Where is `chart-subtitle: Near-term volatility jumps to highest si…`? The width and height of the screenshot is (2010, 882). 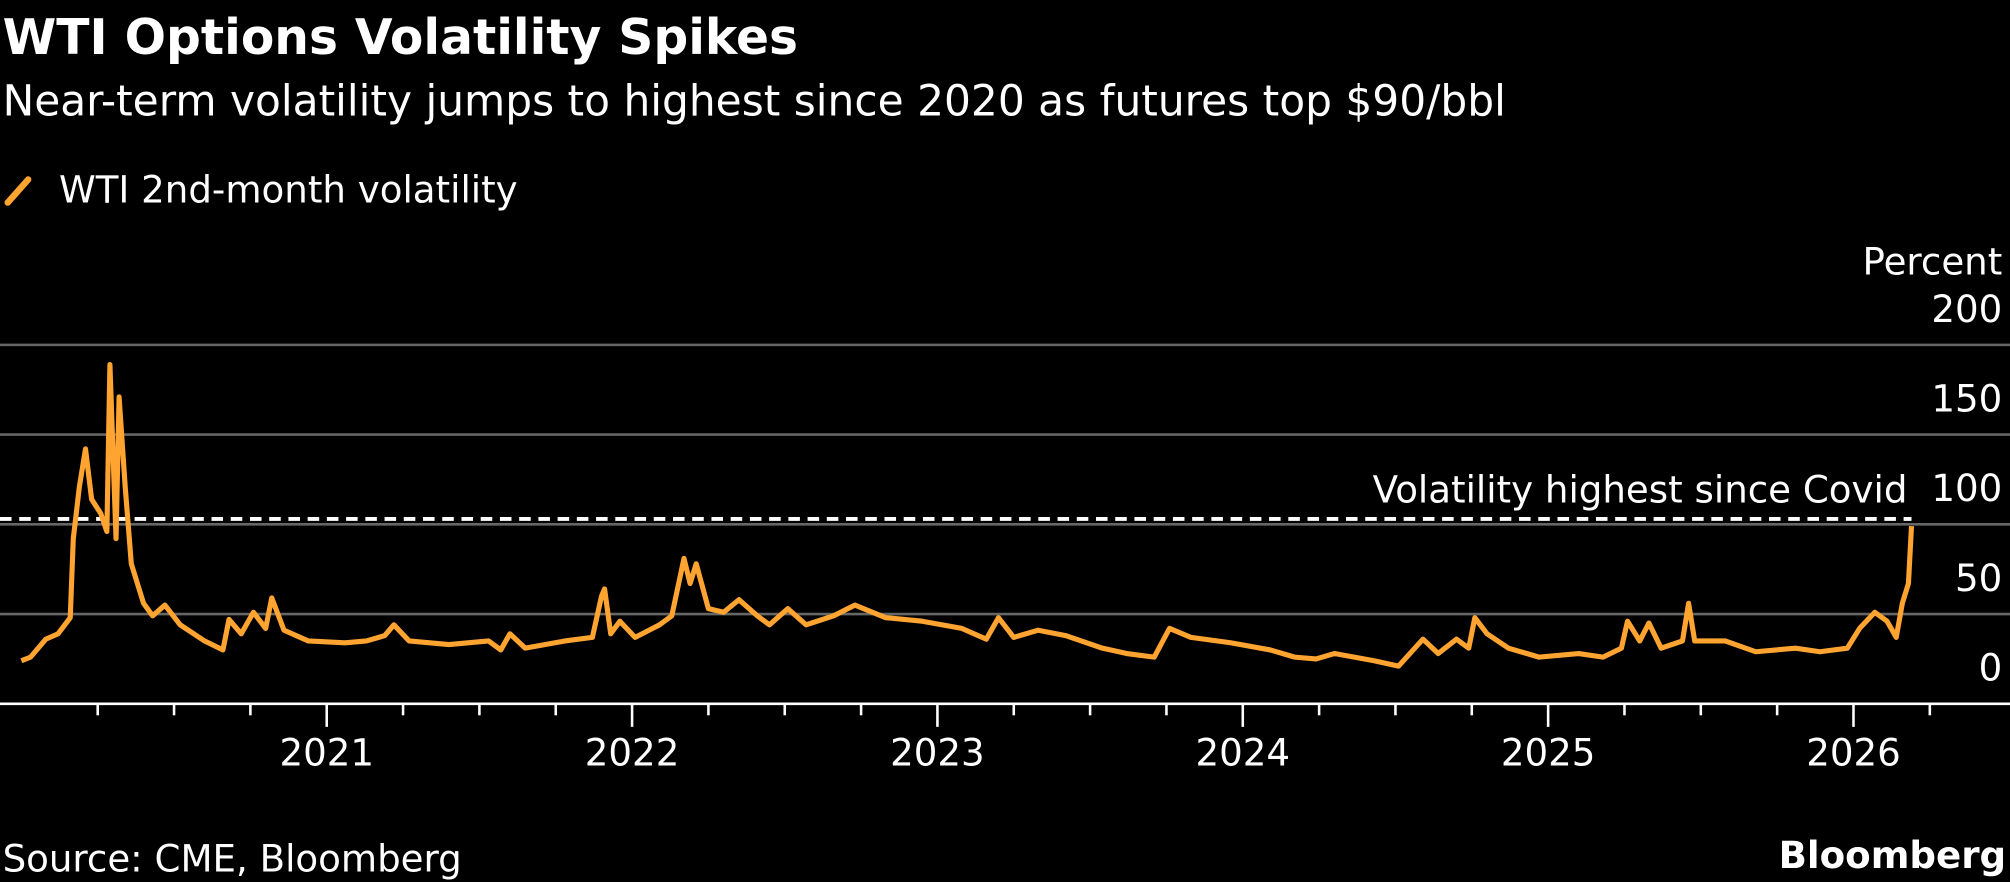 chart-subtitle: Near-term volatility jumps to highest si… is located at coordinates (754, 100).